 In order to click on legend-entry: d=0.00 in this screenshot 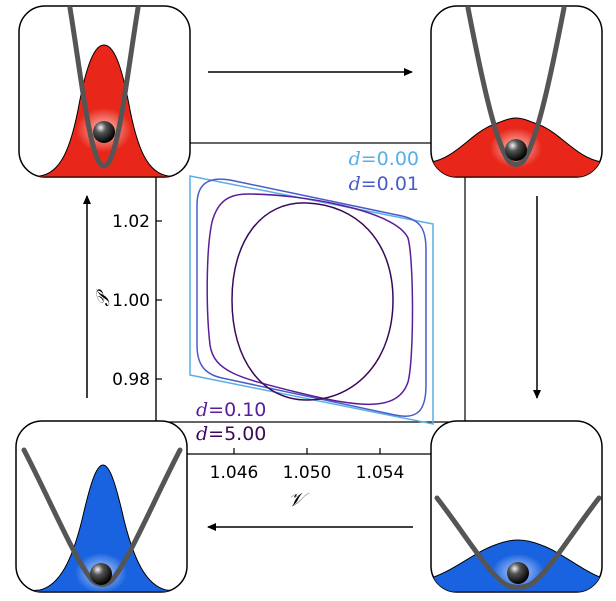, I will do `click(384, 159)`.